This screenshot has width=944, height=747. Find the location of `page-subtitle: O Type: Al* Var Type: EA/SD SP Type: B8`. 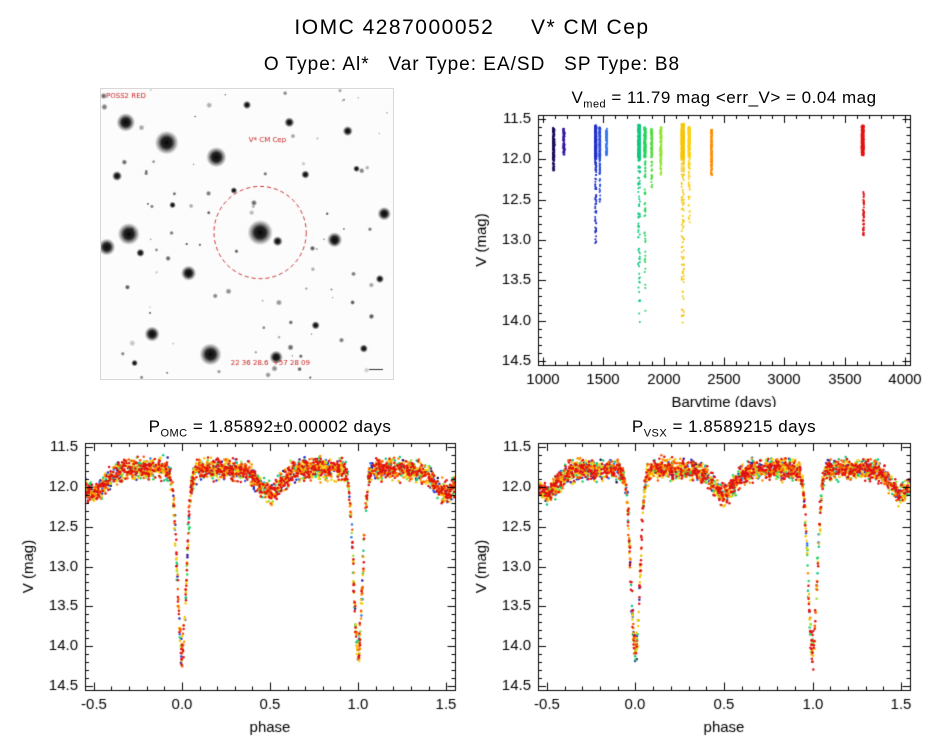

page-subtitle: O Type: Al* Var Type: EA/SD SP Type: B8 is located at coordinates (472, 64).